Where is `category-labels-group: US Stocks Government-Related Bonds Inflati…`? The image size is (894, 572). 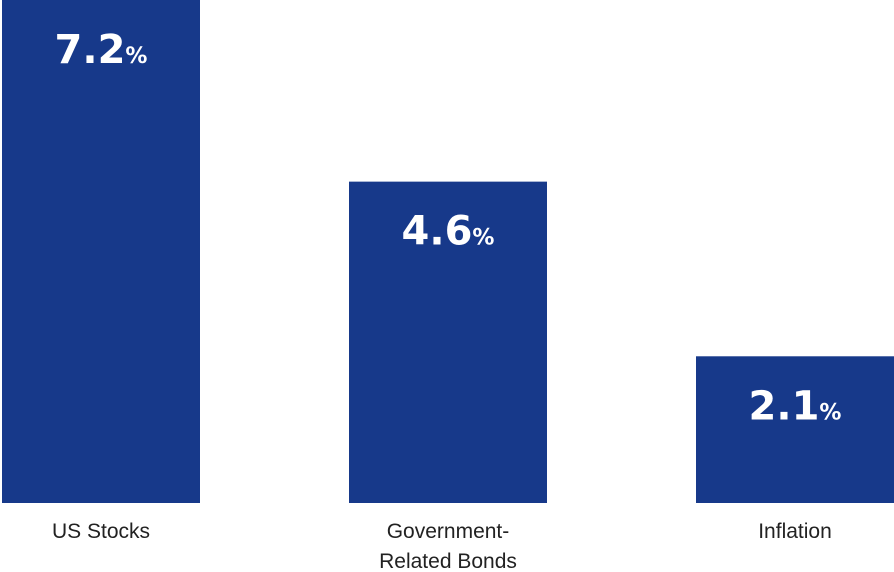
category-labels-group: US Stocks Government-Related Bonds Inflati… is located at coordinates (442, 546).